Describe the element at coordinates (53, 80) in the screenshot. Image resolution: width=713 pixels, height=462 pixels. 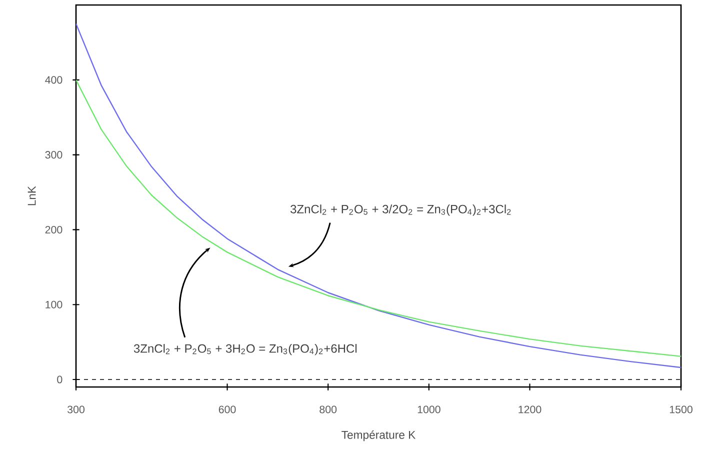
I see `y-tick-label: 400` at that location.